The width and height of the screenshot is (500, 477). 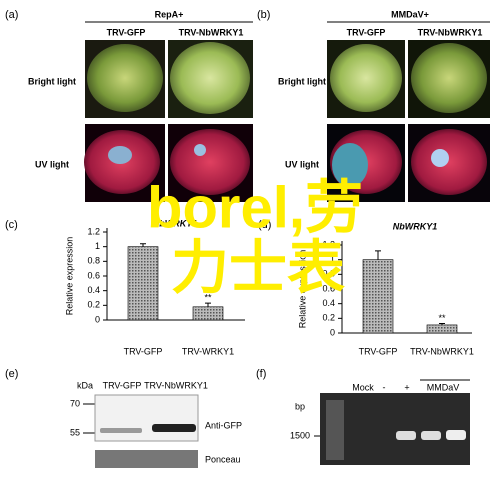 I want to click on lane-label: MMDaV, so click(x=443, y=387).